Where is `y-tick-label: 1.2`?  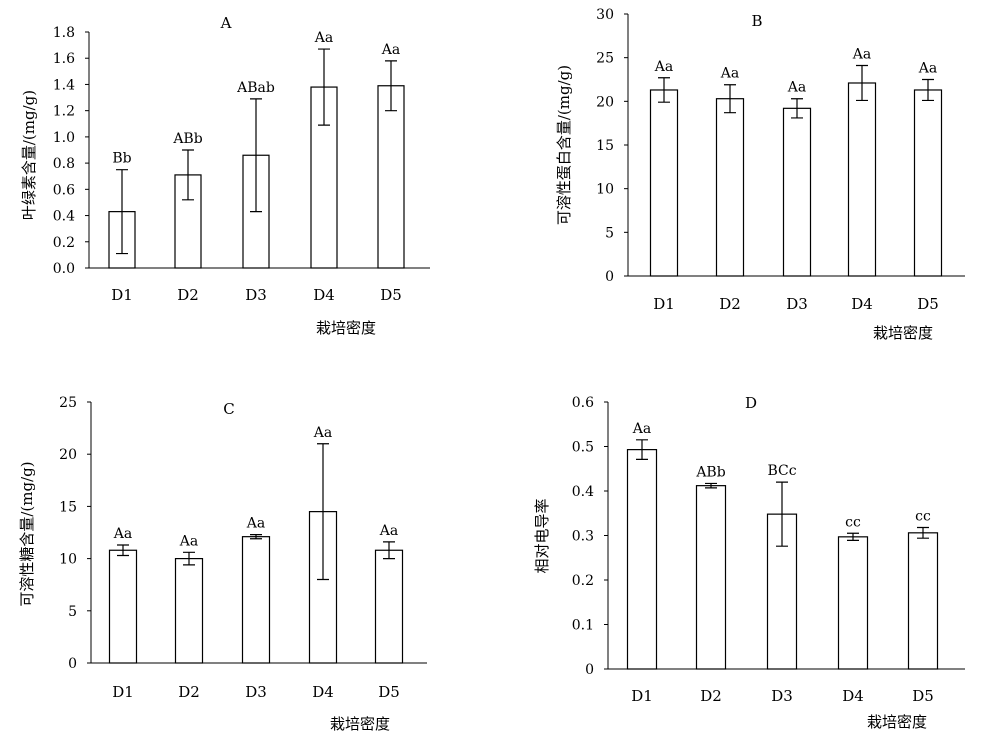 y-tick-label: 1.2 is located at coordinates (64, 112).